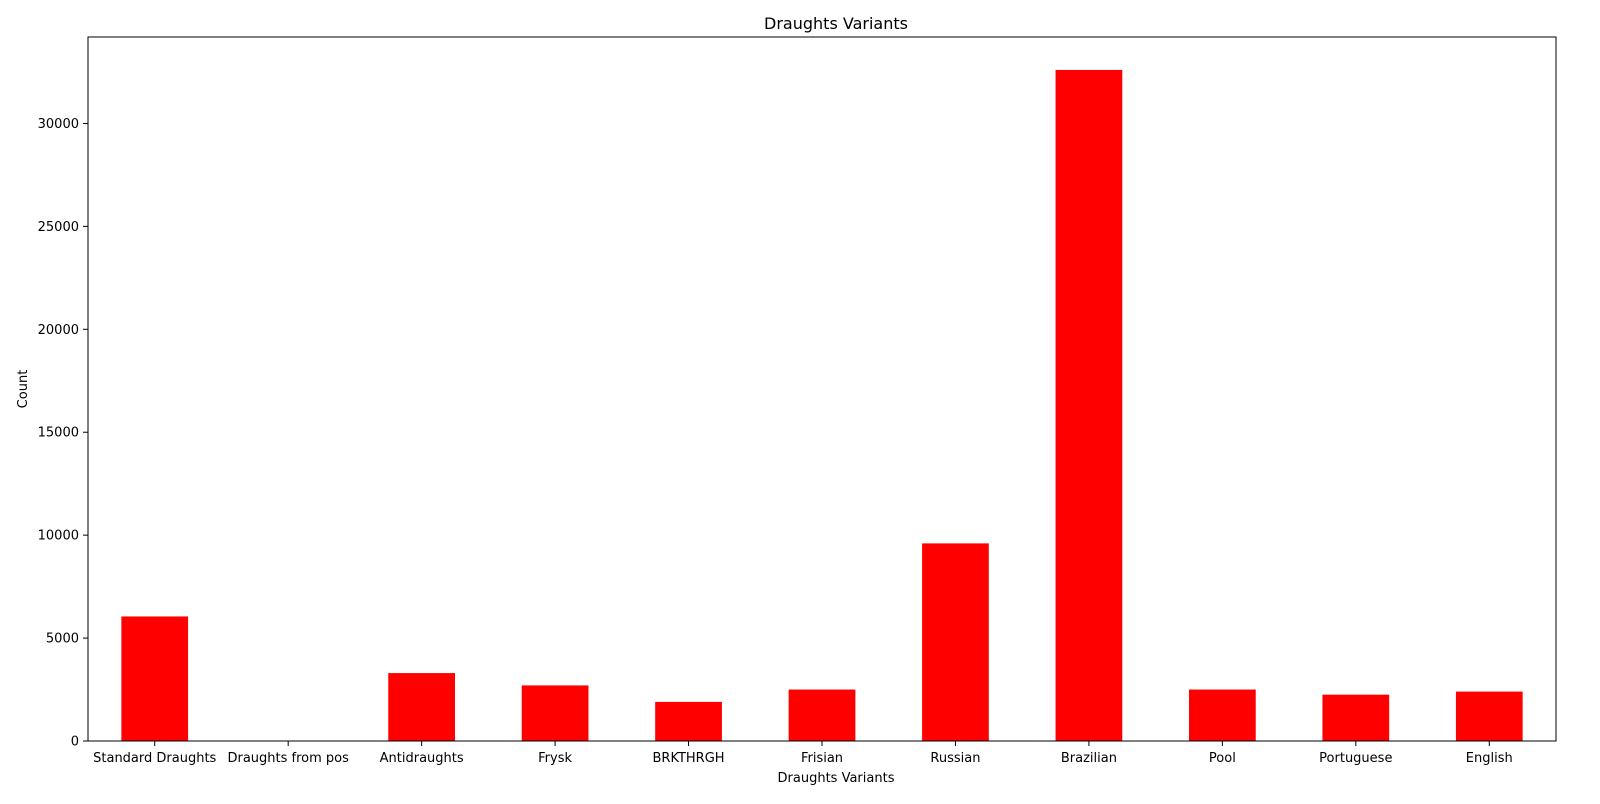 The width and height of the screenshot is (1600, 804). What do you see at coordinates (62, 639) in the screenshot?
I see `y-tick-label: 5000` at bounding box center [62, 639].